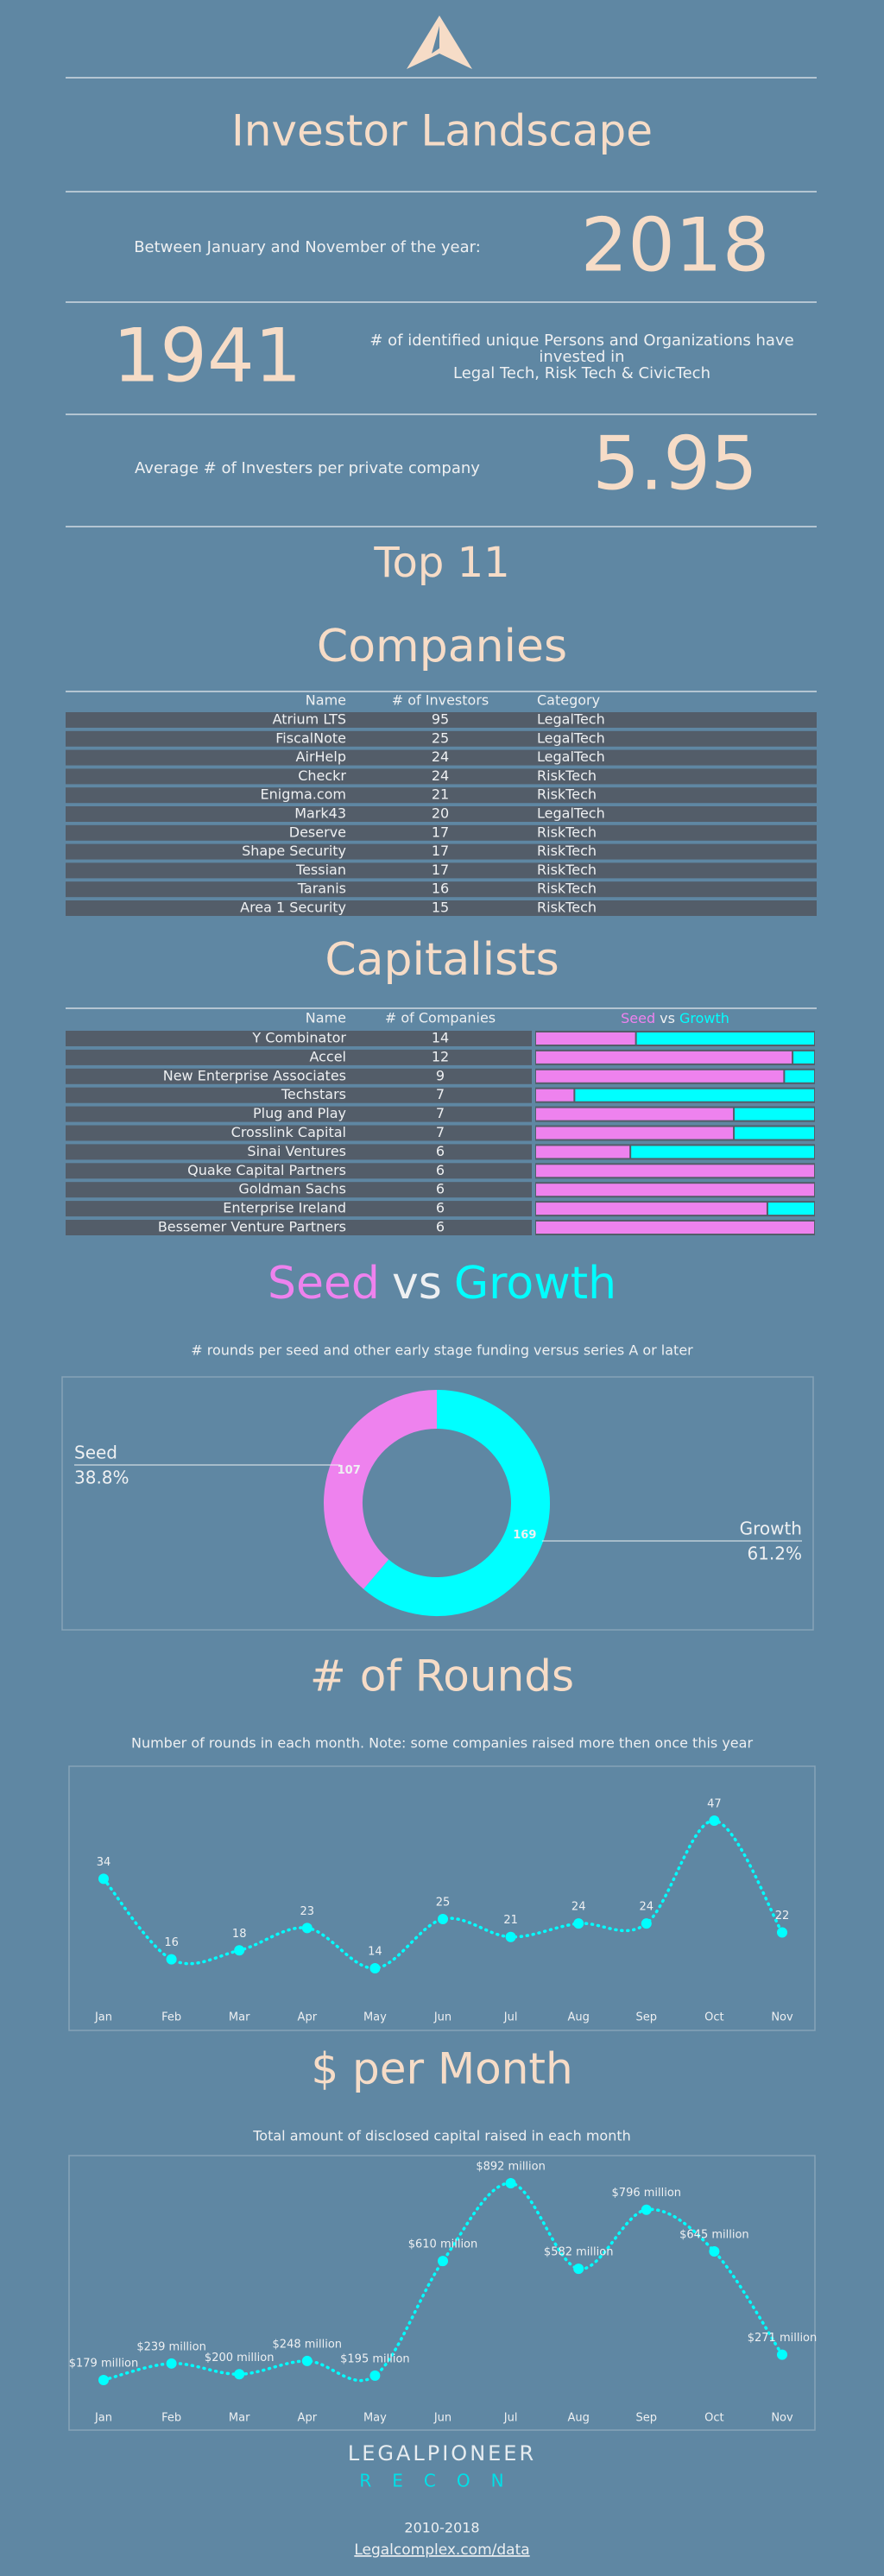 This screenshot has height=2576, width=884. What do you see at coordinates (318, 832) in the screenshot?
I see `table-cell: Deserve` at bounding box center [318, 832].